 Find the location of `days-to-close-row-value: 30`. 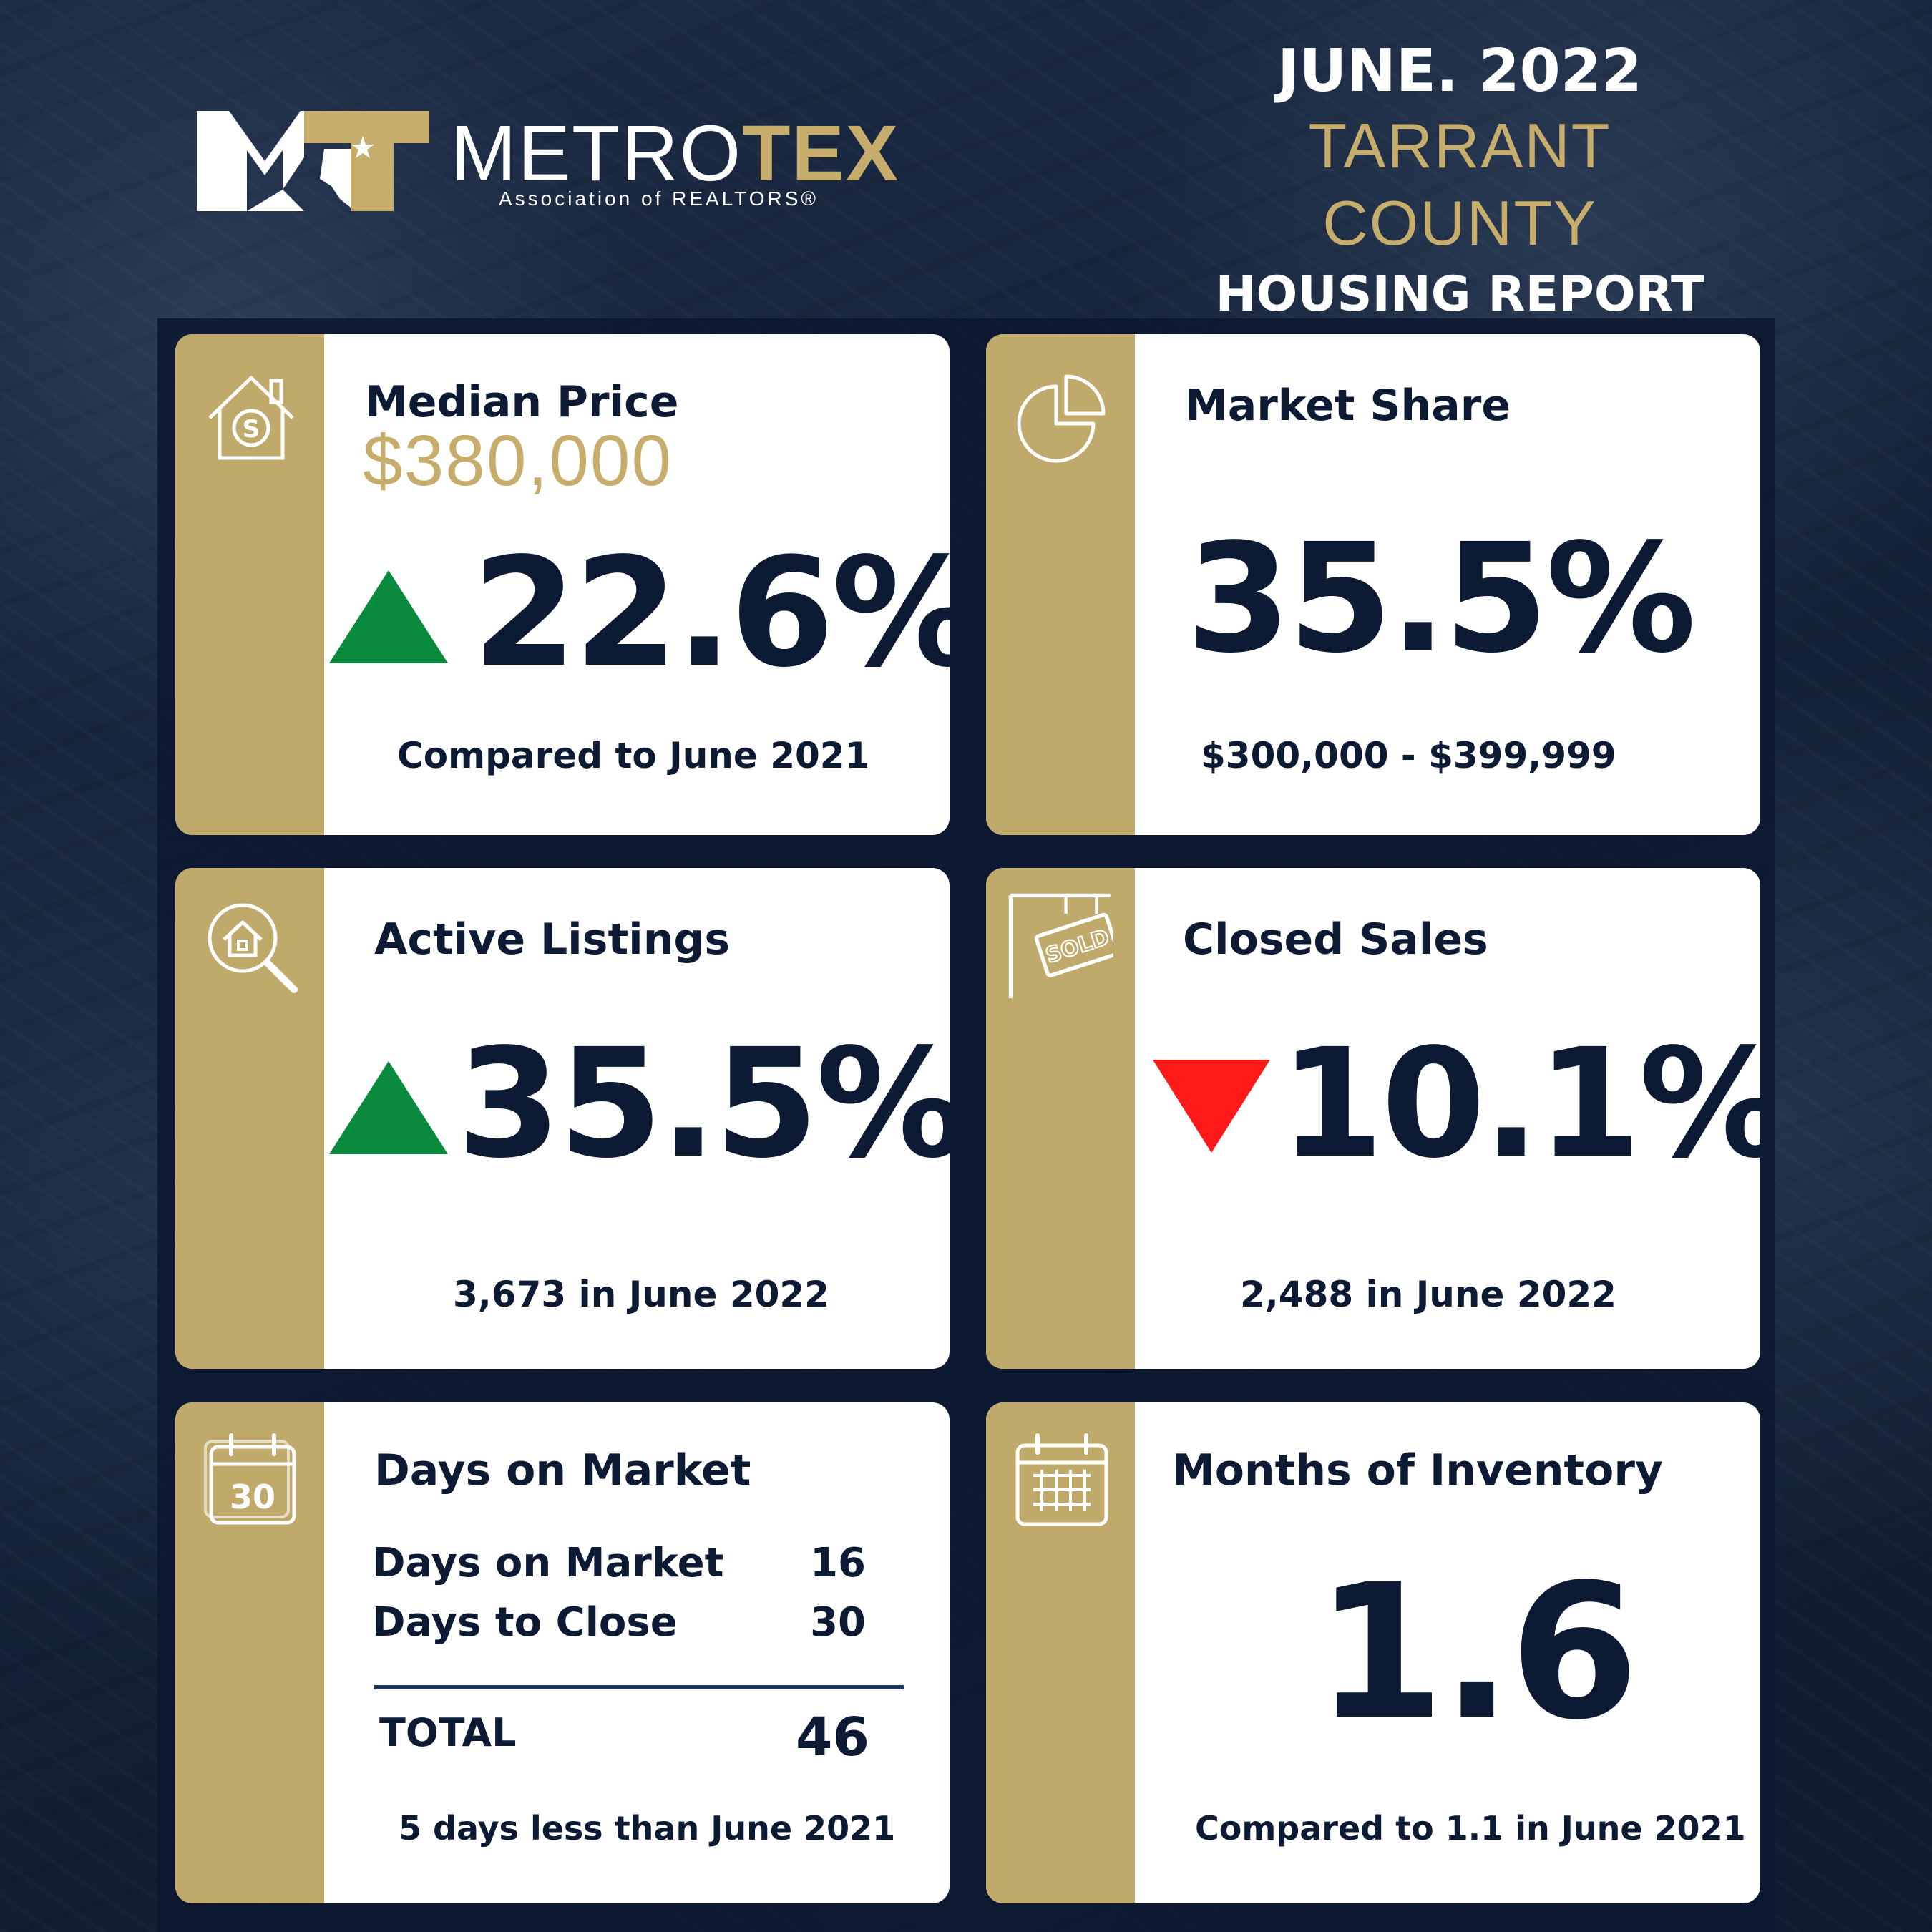

days-to-close-row-value: 30 is located at coordinates (838, 1622).